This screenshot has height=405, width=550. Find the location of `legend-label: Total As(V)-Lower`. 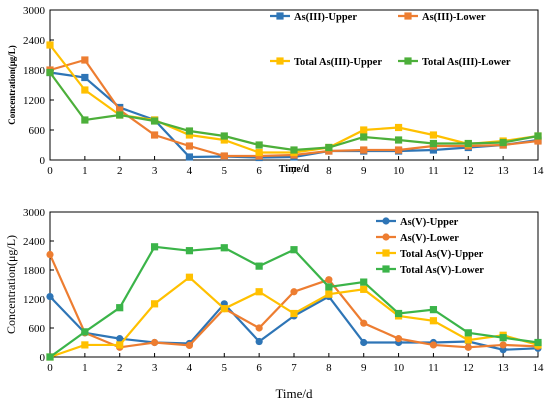

legend-label: Total As(V)-Lower is located at coordinates (442, 270).